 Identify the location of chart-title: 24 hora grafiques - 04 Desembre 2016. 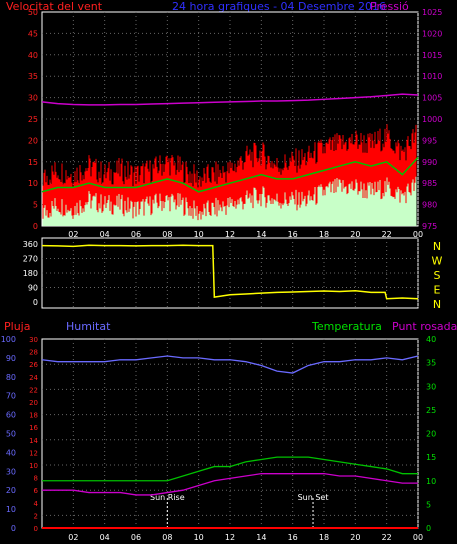
(279, 6).